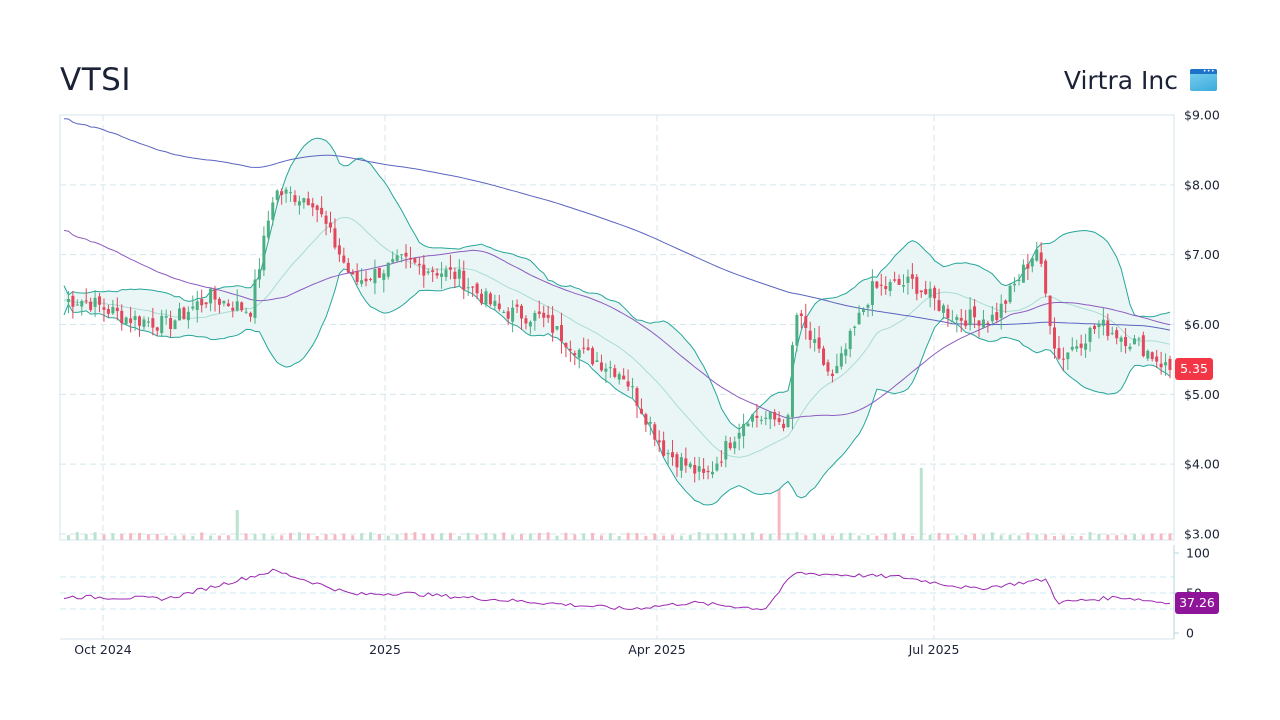 The width and height of the screenshot is (1280, 720). What do you see at coordinates (617, 589) in the screenshot?
I see `rsi-line` at bounding box center [617, 589].